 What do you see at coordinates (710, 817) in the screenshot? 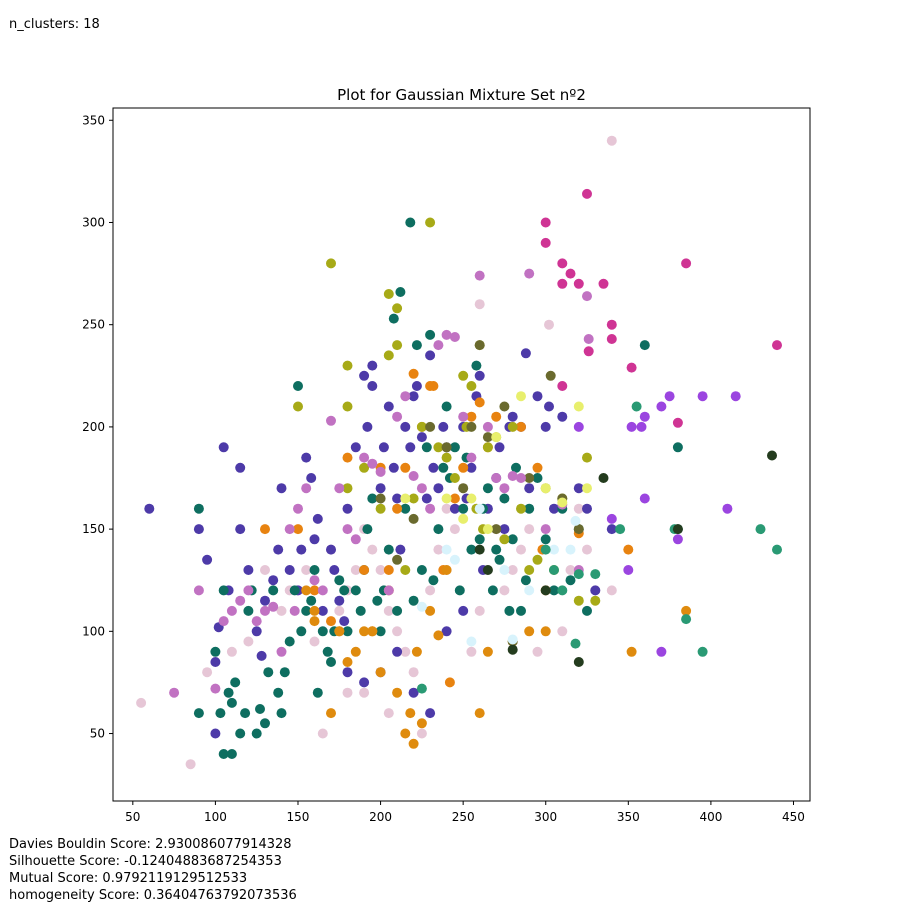
I see `x-tick-label: 400` at bounding box center [710, 817].